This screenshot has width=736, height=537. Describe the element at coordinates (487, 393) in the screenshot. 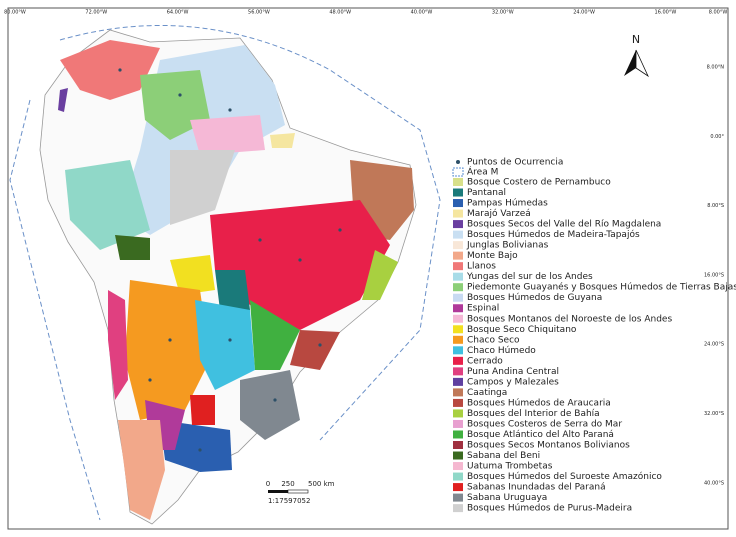

I see `legend-label: Caatinga` at that location.